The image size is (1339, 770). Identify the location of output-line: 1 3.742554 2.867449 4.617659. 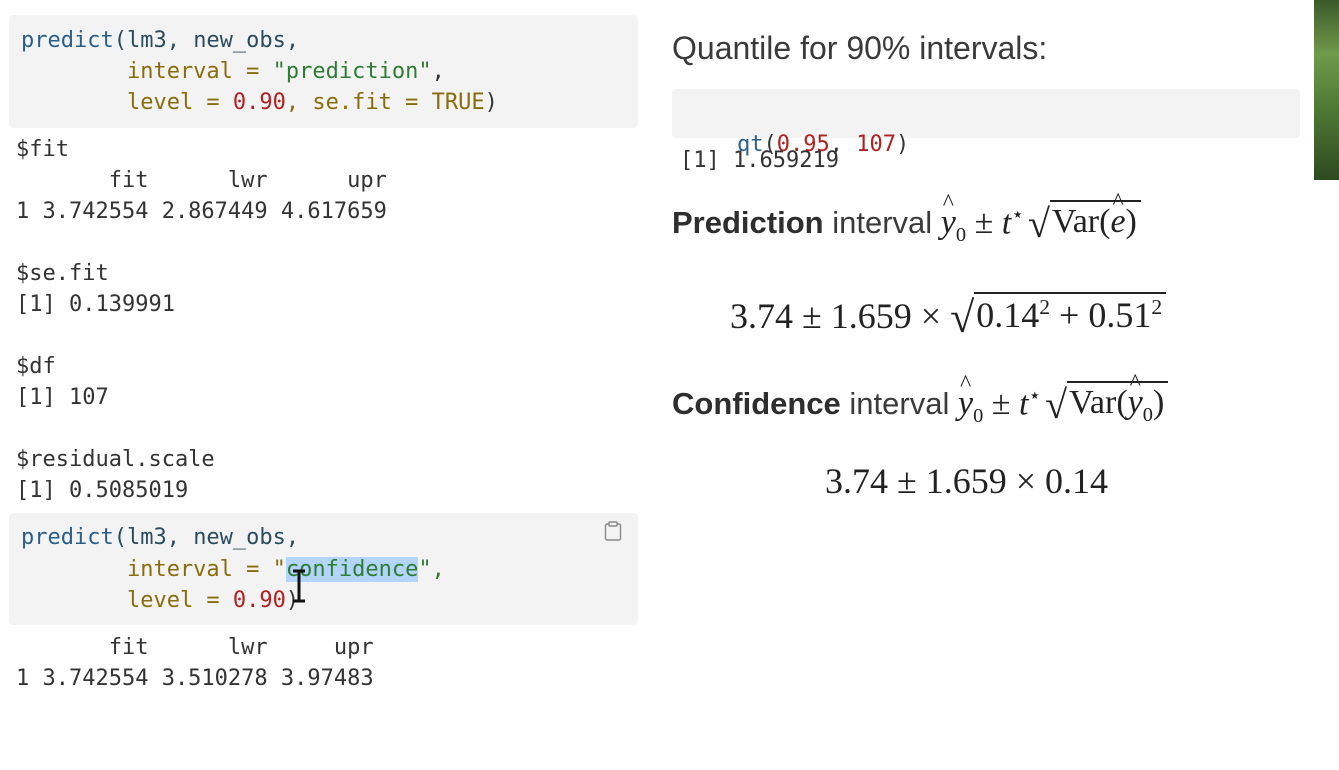
(201, 211).